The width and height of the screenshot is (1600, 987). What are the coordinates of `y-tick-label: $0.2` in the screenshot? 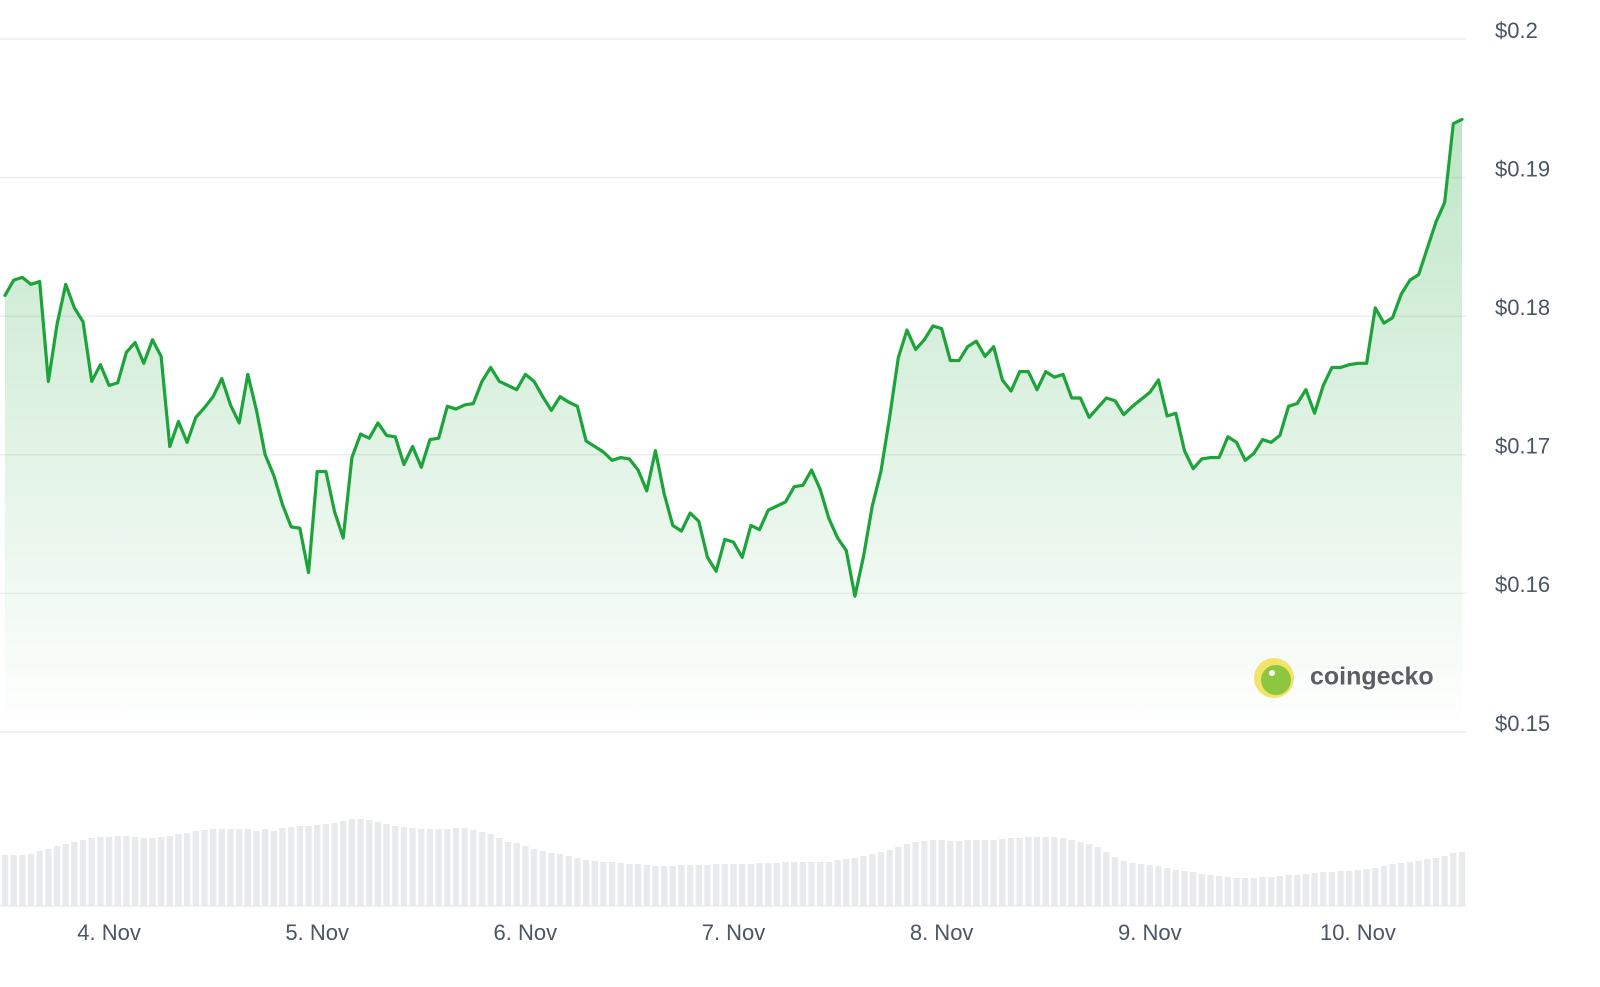 It's located at (1516, 30).